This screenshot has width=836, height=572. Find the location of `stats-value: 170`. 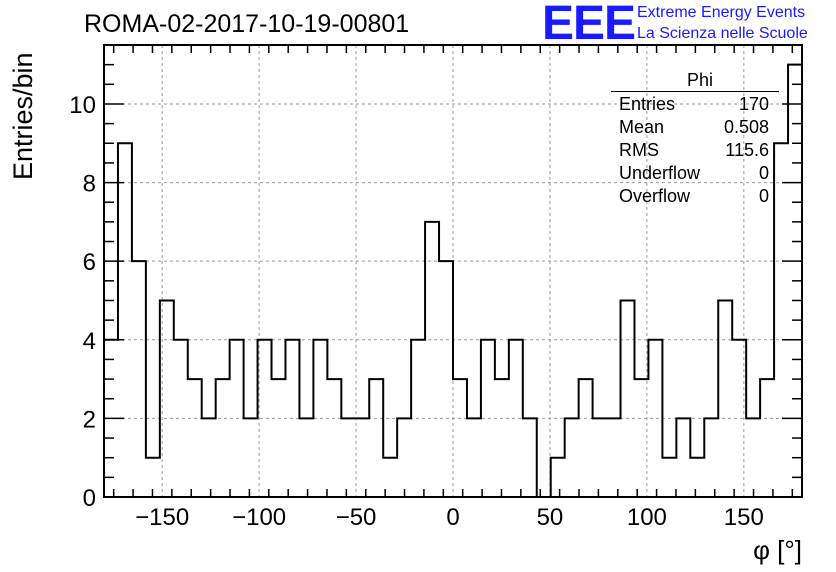

stats-value: 170 is located at coordinates (753, 104).